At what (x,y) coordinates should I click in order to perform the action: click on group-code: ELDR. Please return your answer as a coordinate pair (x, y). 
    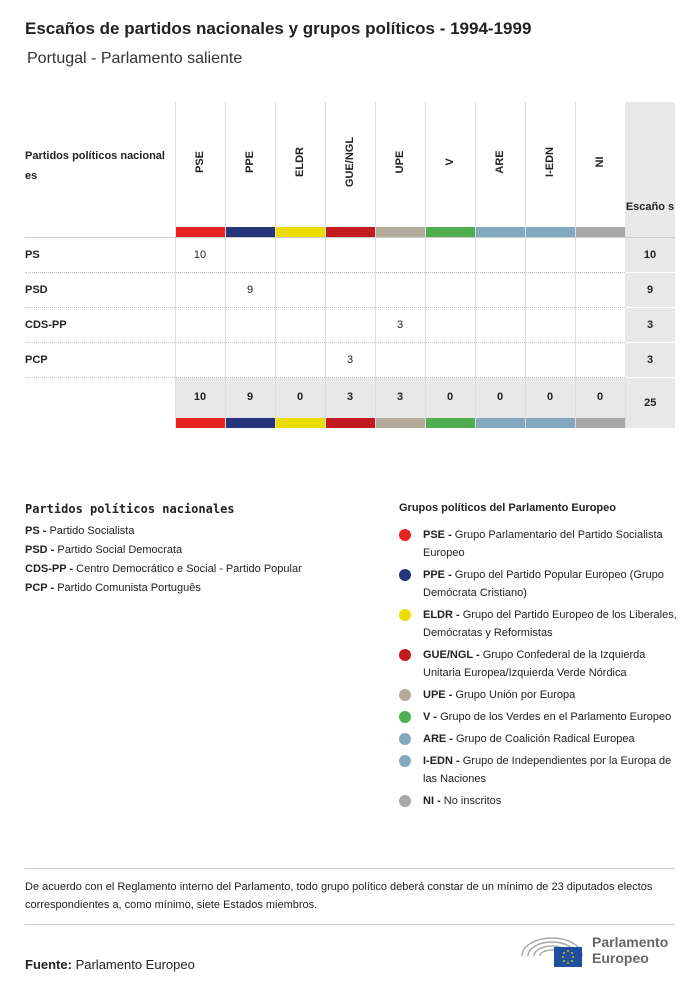
    Looking at the image, I should click on (300, 162).